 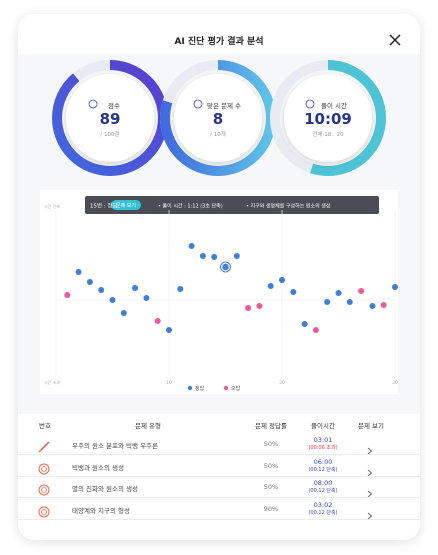 What do you see at coordinates (110, 135) in the screenshot?
I see `gauge-sub: / 100점` at bounding box center [110, 135].